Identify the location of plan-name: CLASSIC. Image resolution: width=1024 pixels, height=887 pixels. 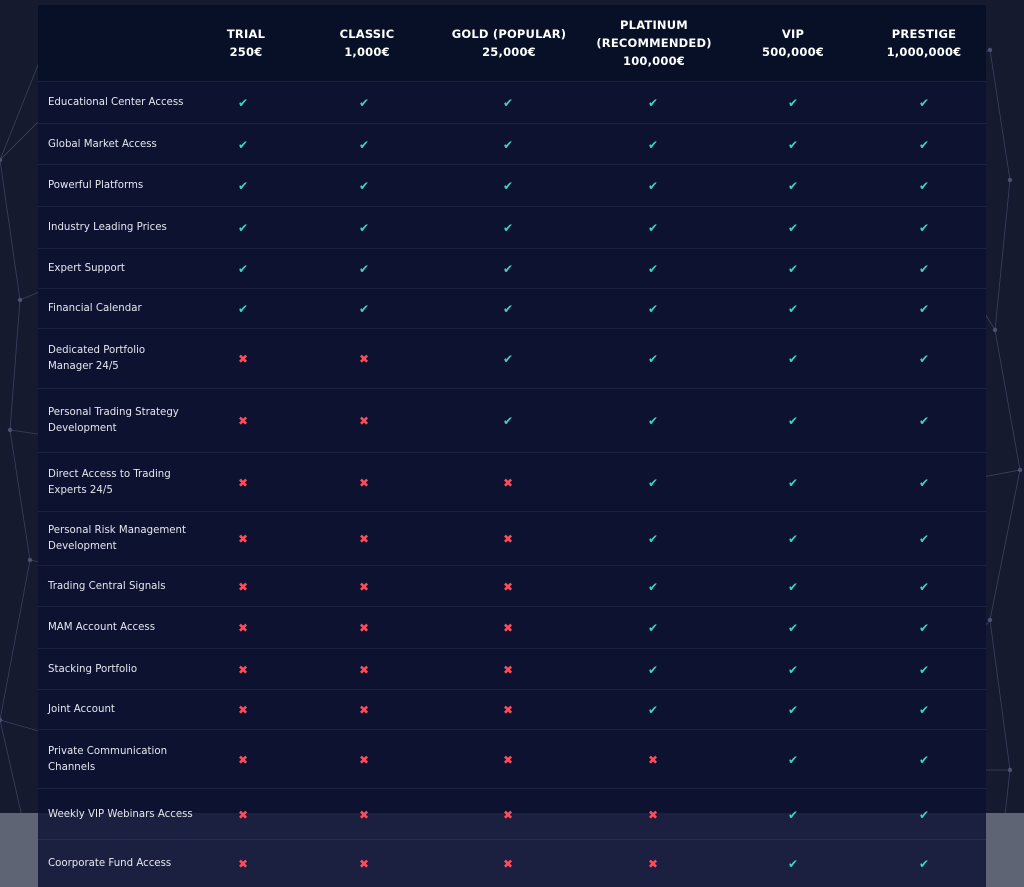
(367, 34).